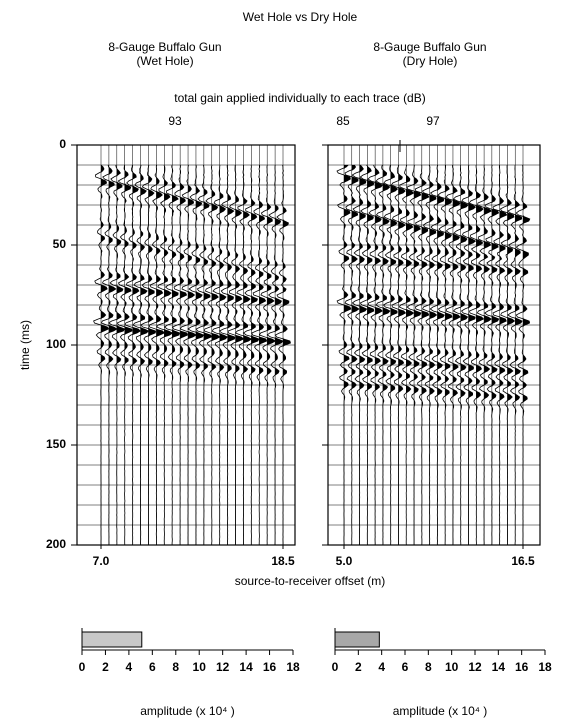 The width and height of the screenshot is (564, 724). What do you see at coordinates (343, 121) in the screenshot?
I see `gain-value: 85` at bounding box center [343, 121].